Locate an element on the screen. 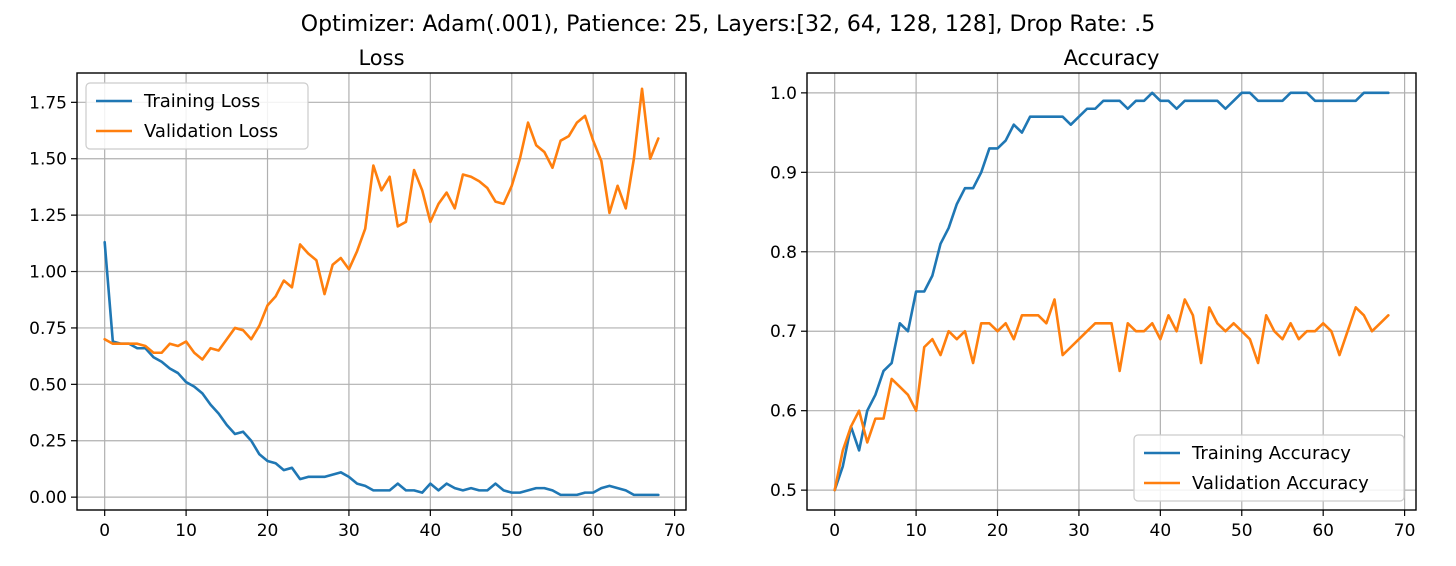 Image resolution: width=1456 pixels, height=566 pixels. legend-label-training-loss: Training Loss is located at coordinates (201, 101).